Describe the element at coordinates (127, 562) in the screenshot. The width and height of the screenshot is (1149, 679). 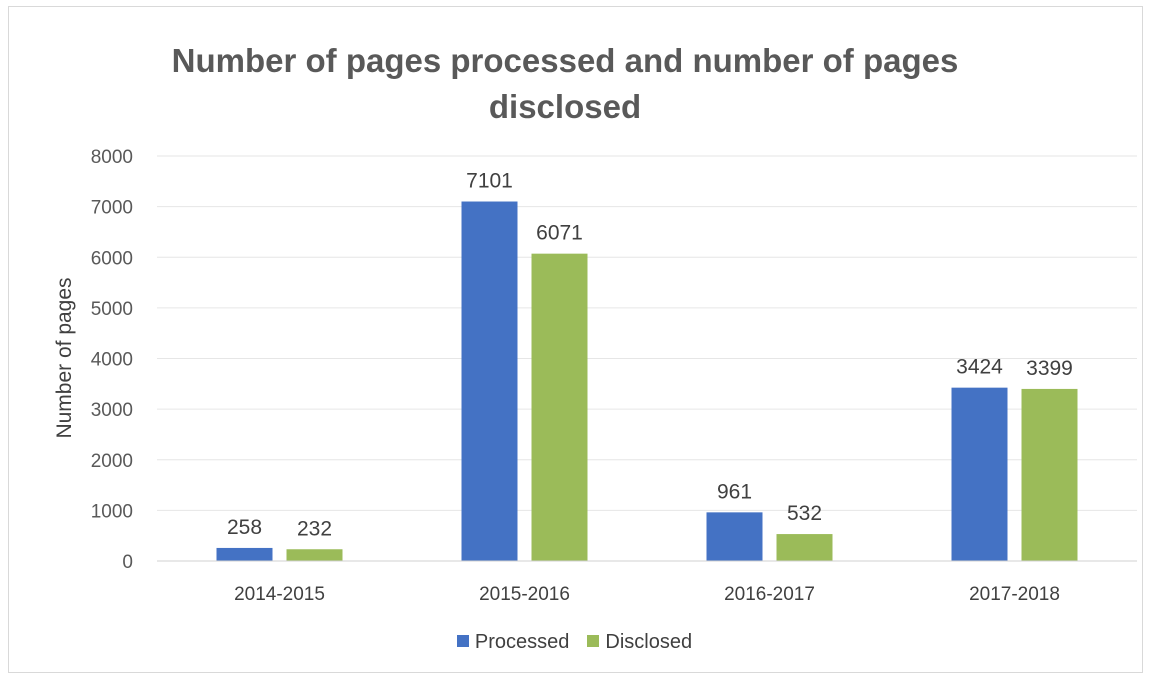
I see `y-tick-label: 0` at that location.